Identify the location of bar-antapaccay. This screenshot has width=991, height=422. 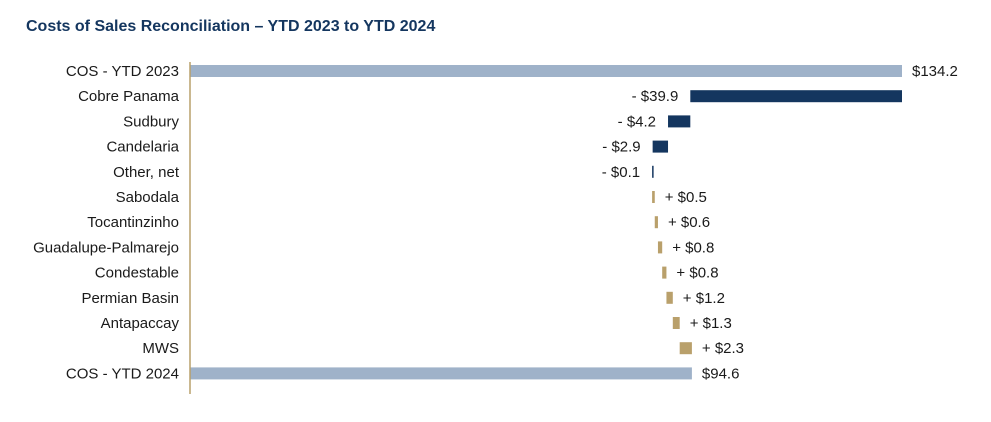
(676, 323).